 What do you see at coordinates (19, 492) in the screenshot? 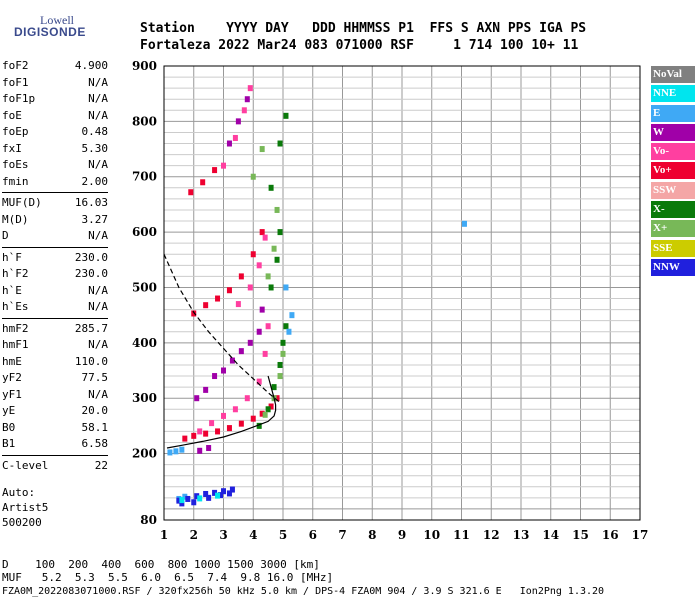
I see `auto-label: Auto:` at bounding box center [19, 492].